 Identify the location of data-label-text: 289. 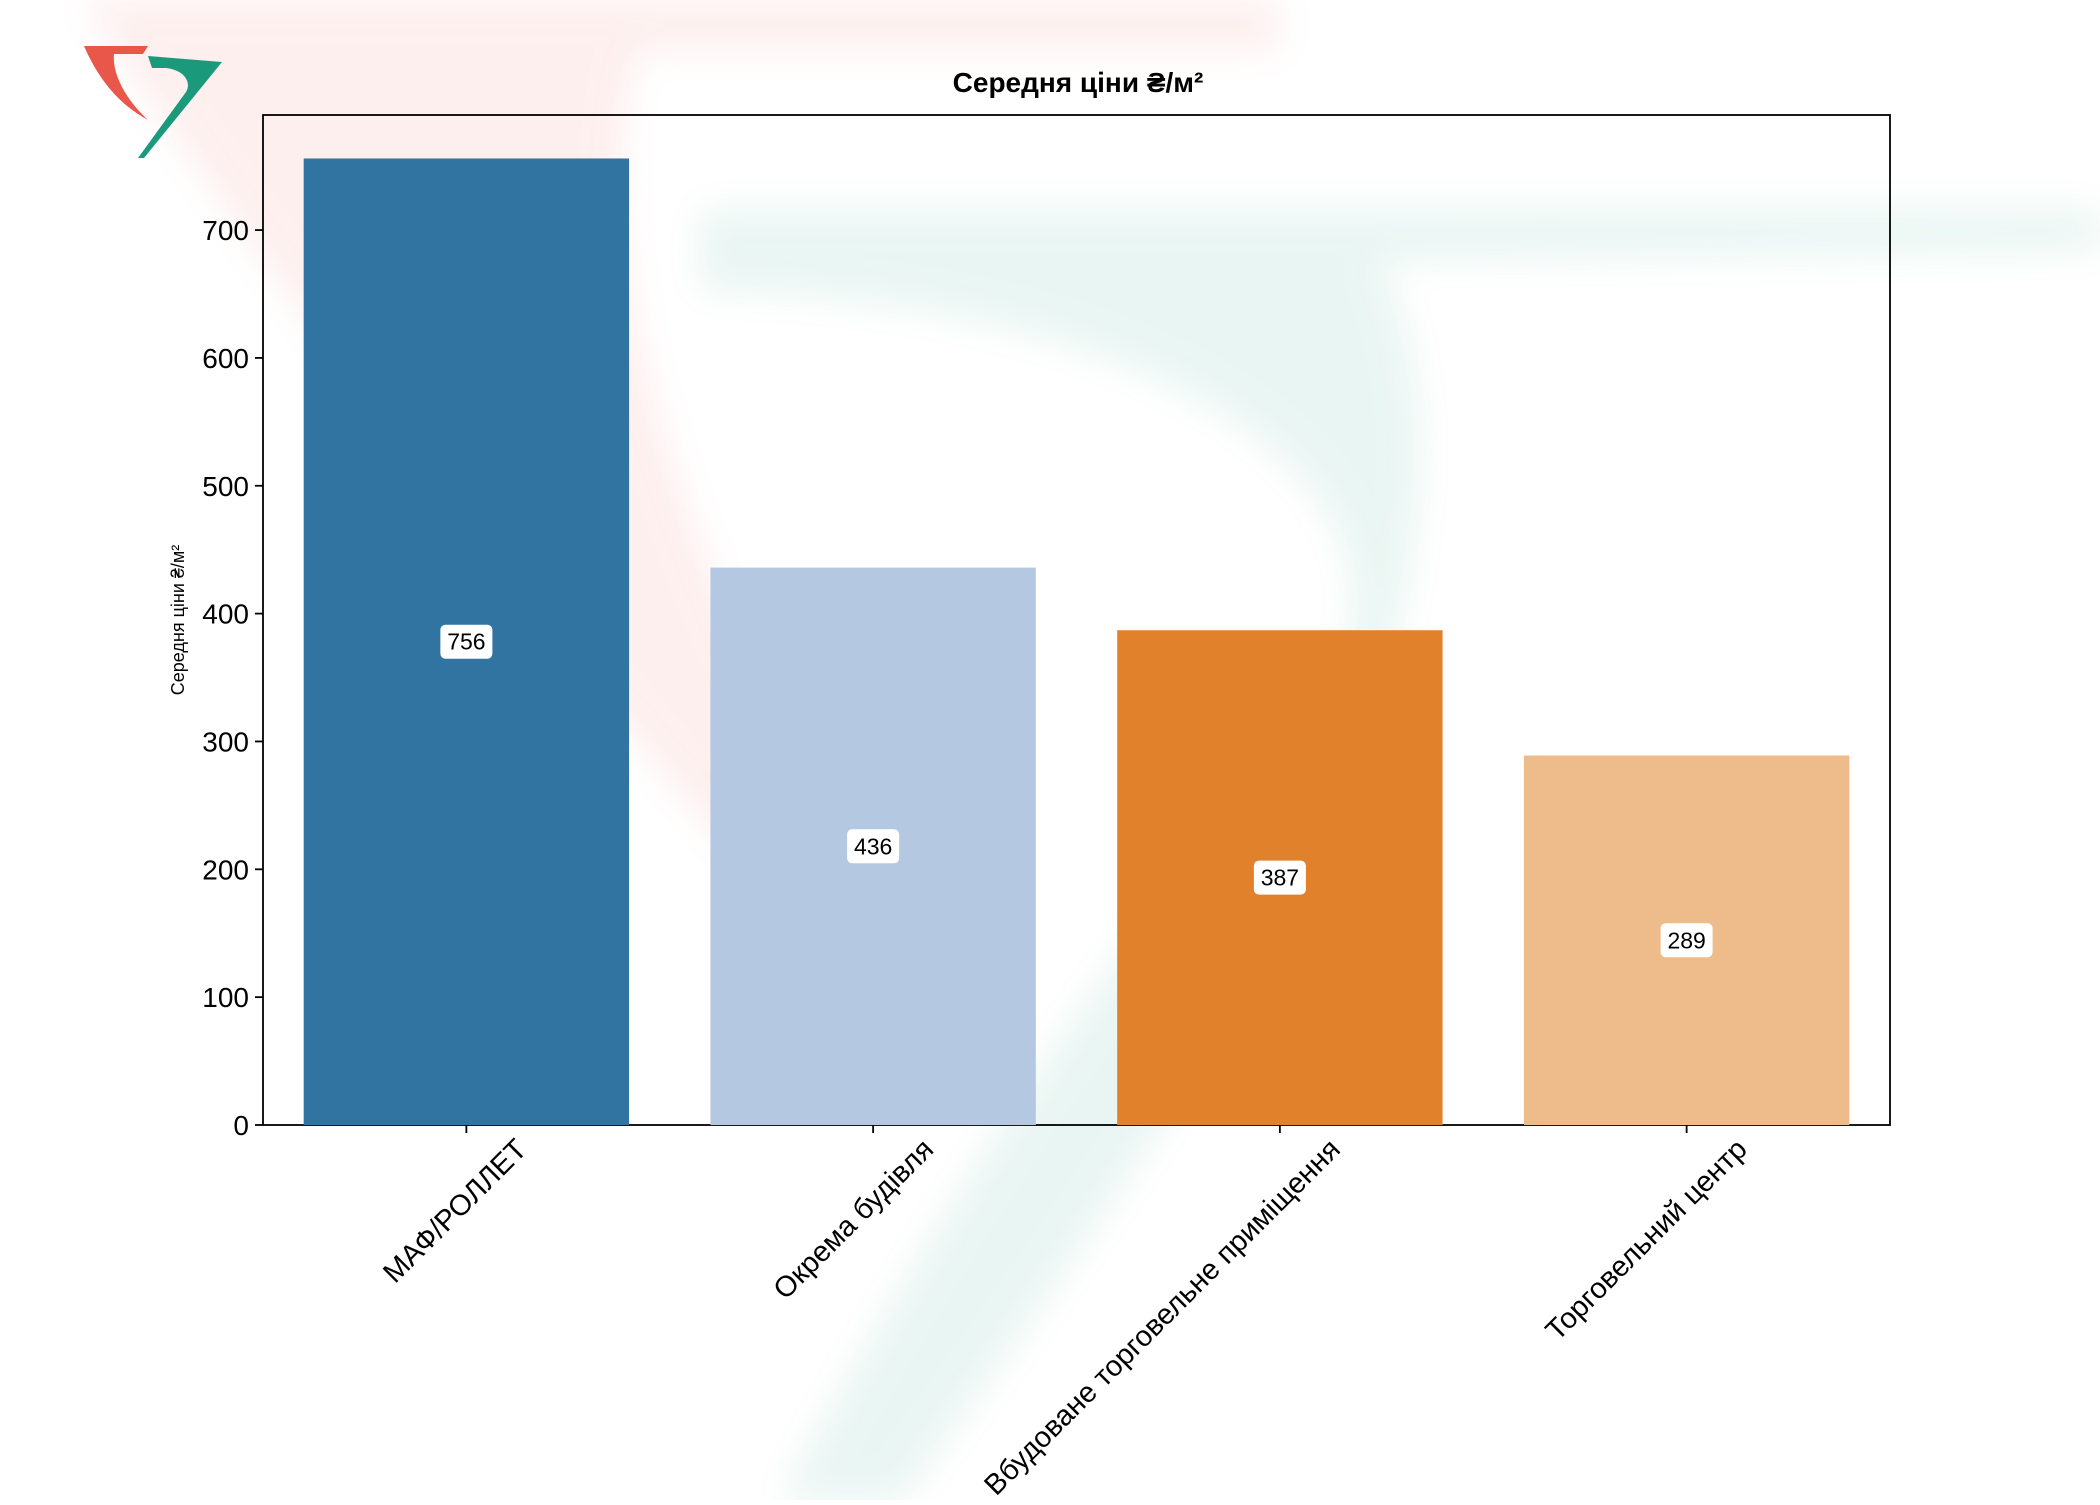
(1686, 940).